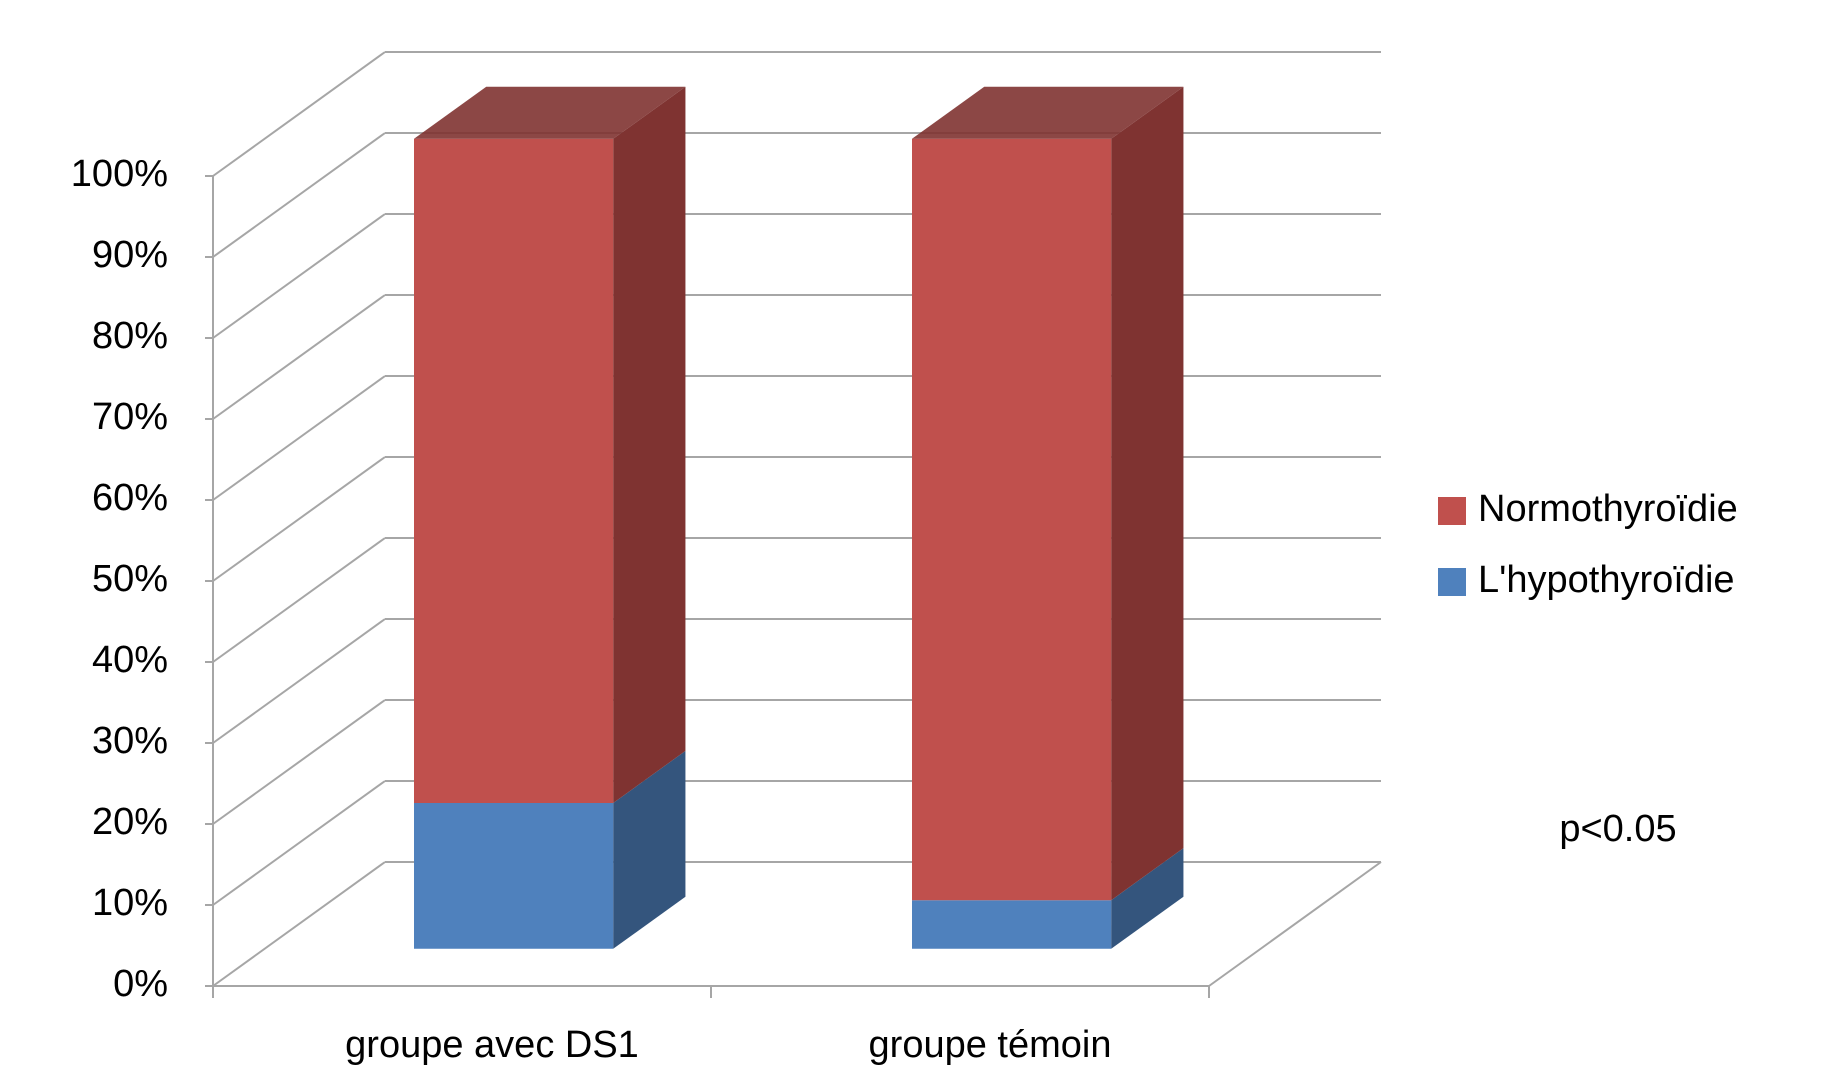 This screenshot has height=1088, width=1845. I want to click on y-tick-label: 20%, so click(130, 822).